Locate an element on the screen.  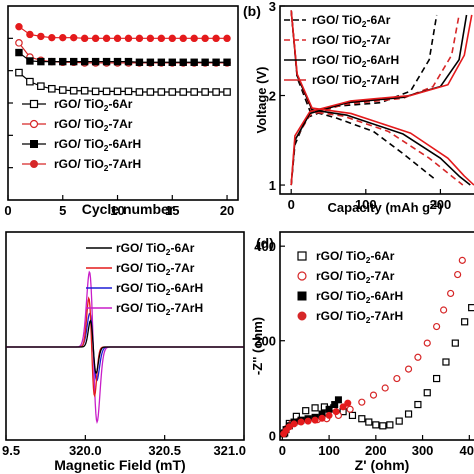
panel-b-y-tick-label: 3 is located at coordinates (272, 7).